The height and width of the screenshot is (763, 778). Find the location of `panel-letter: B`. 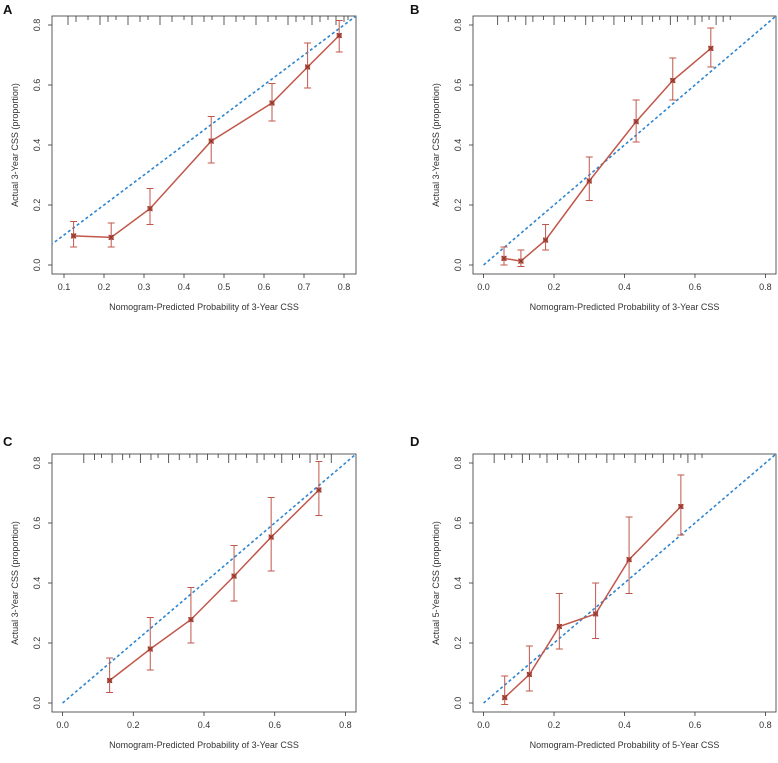

panel-letter: B is located at coordinates (414, 9).